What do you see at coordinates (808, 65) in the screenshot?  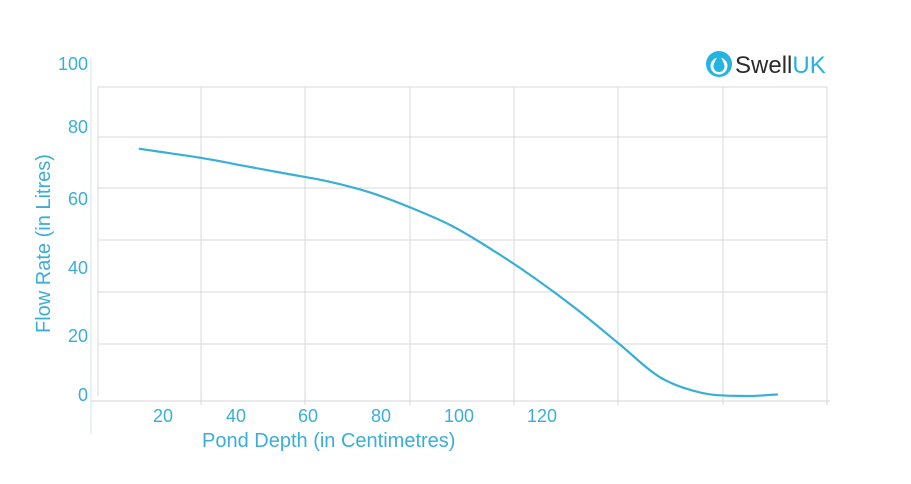 I see `brand-name-part2: UK` at bounding box center [808, 65].